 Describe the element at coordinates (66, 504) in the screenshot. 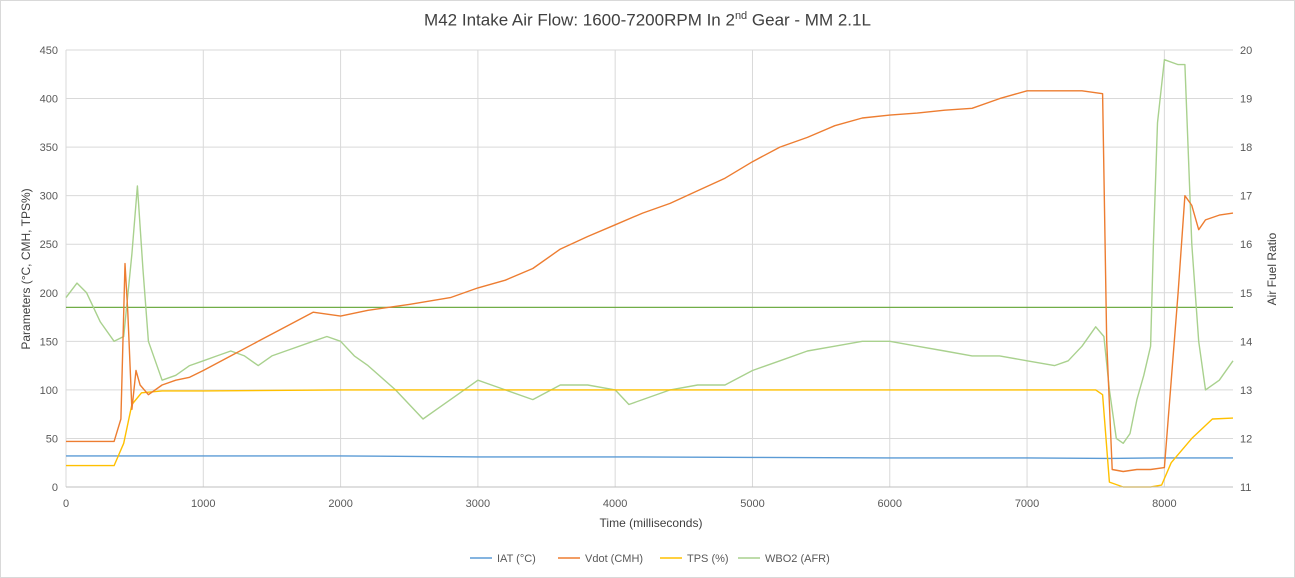

I see `x-tick-label: 0` at that location.